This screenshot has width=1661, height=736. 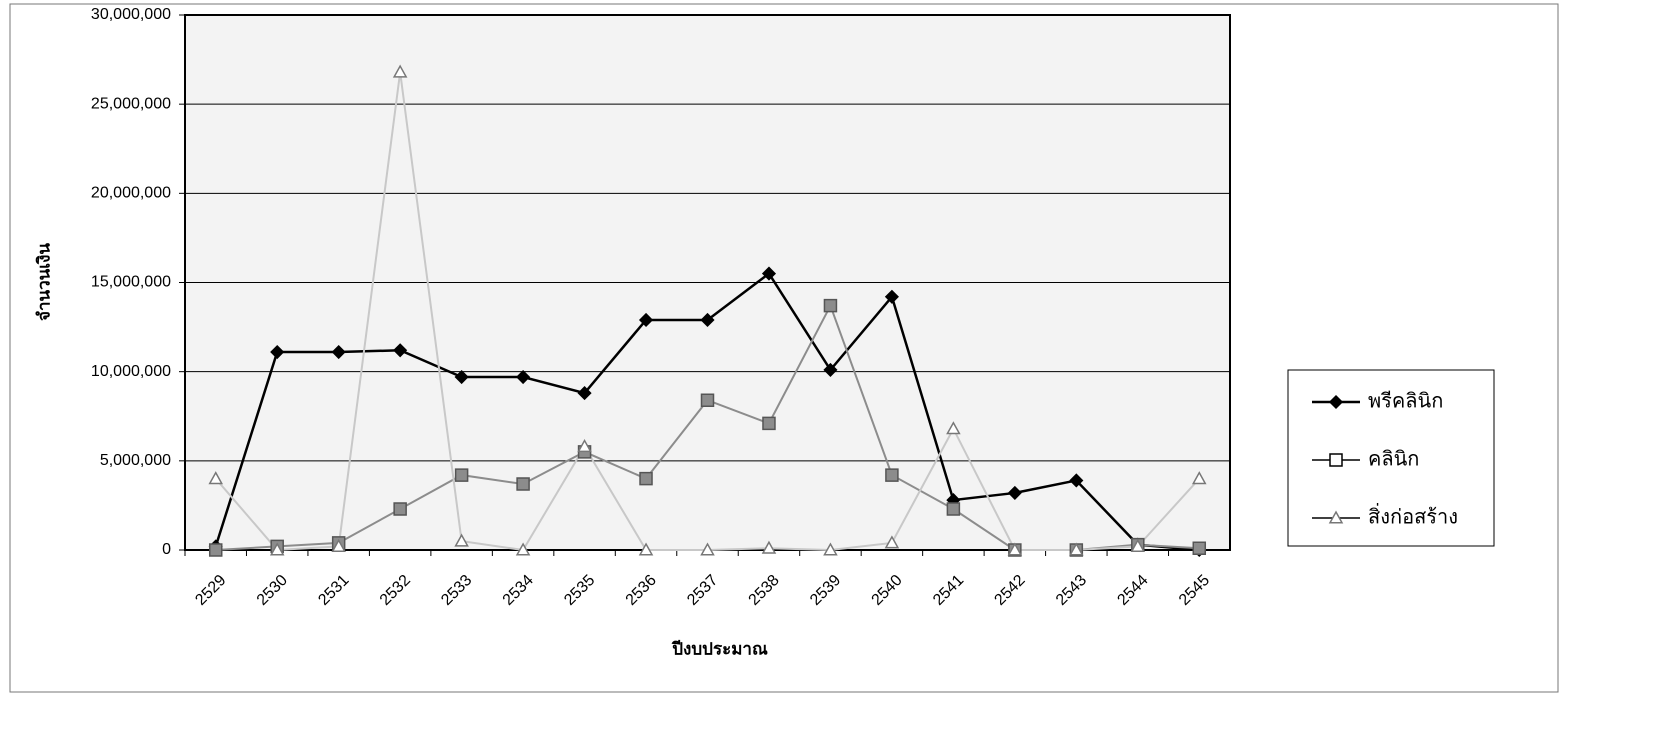 What do you see at coordinates (764, 590) in the screenshot?
I see `x-tick-label: 2538` at bounding box center [764, 590].